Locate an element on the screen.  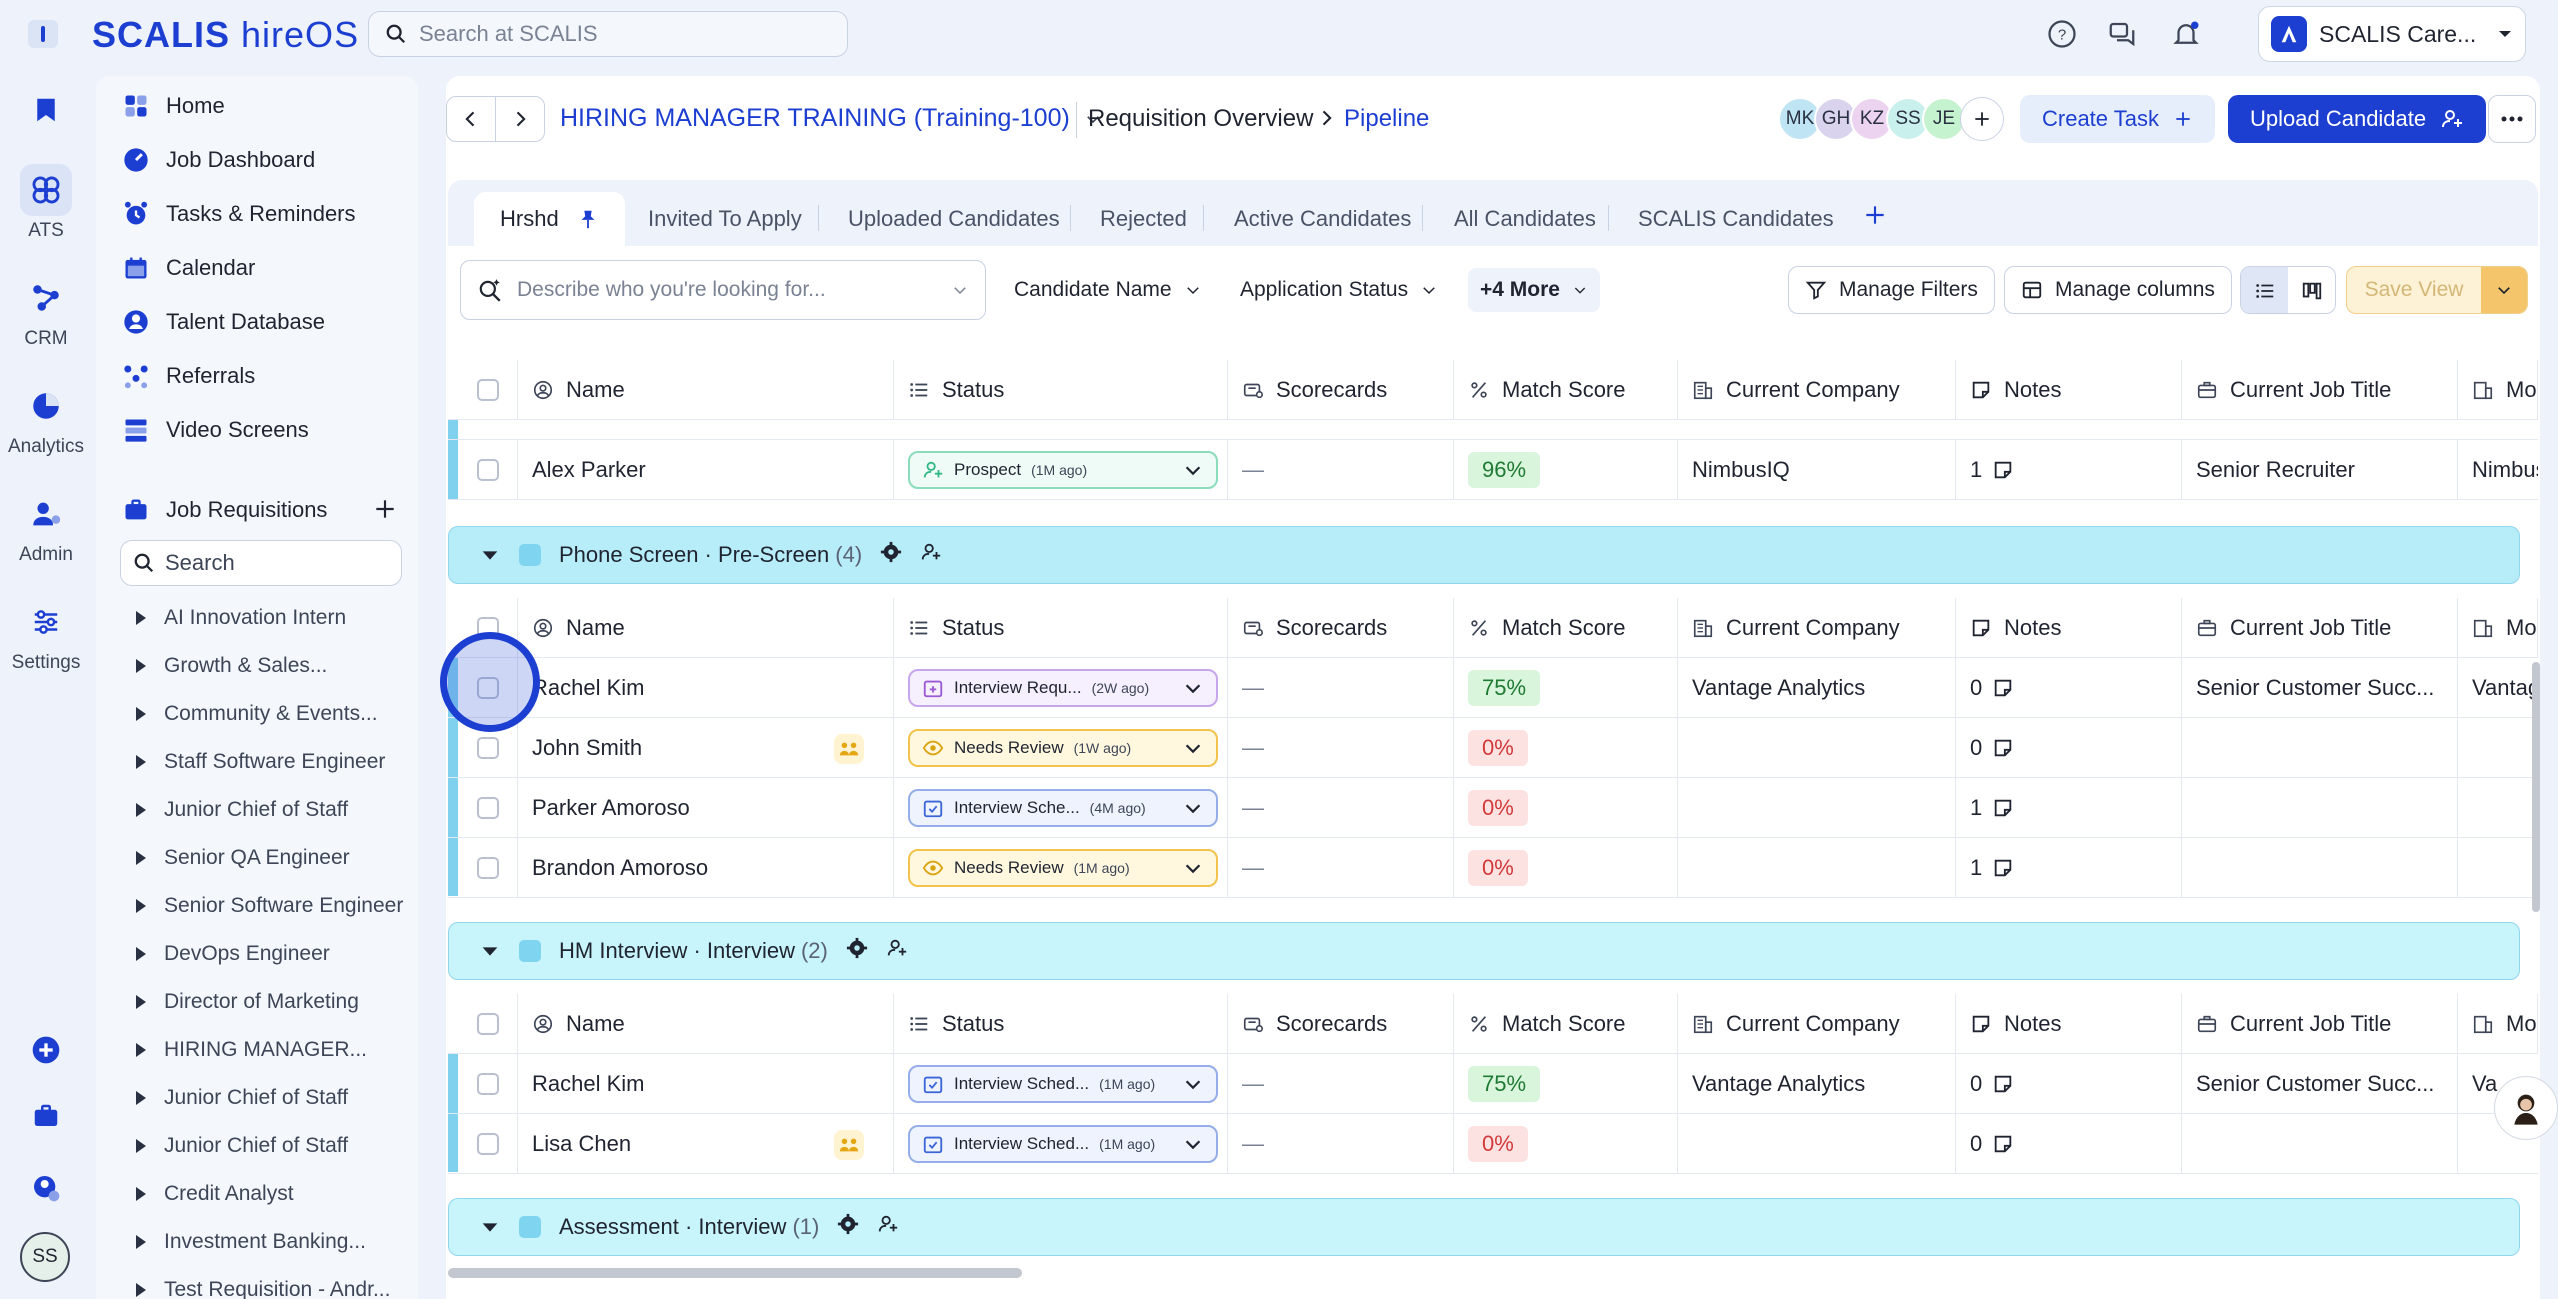
status-dropdown: Needs Review (1M ago) is located at coordinates (1063, 868).